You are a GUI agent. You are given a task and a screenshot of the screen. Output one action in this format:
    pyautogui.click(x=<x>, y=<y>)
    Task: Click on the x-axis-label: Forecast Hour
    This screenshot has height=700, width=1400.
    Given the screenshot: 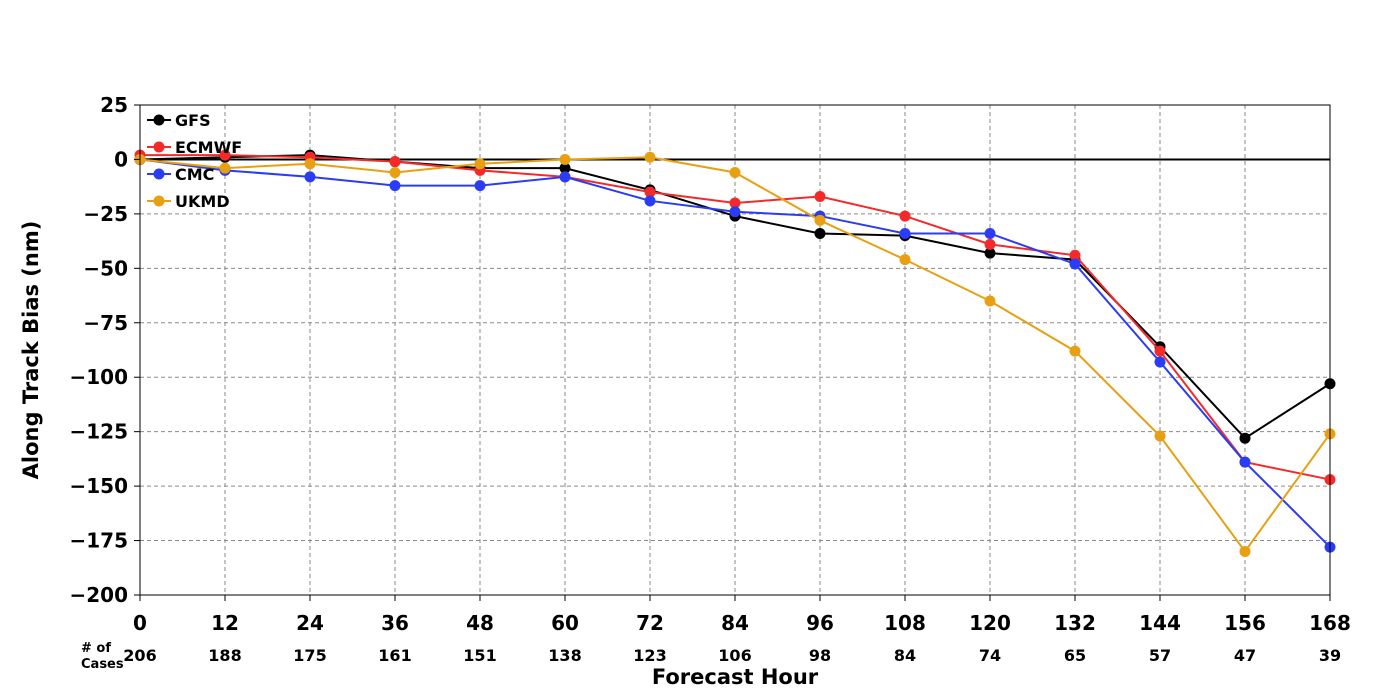 What is the action you would take?
    pyautogui.click(x=735, y=677)
    